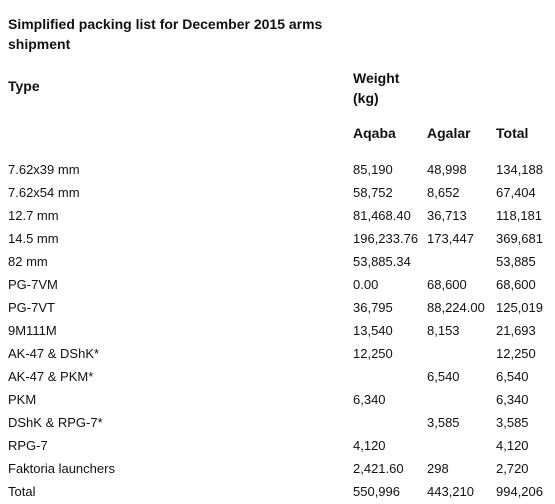  Describe the element at coordinates (512, 468) in the screenshot. I see `cell-total: 2,720` at that location.